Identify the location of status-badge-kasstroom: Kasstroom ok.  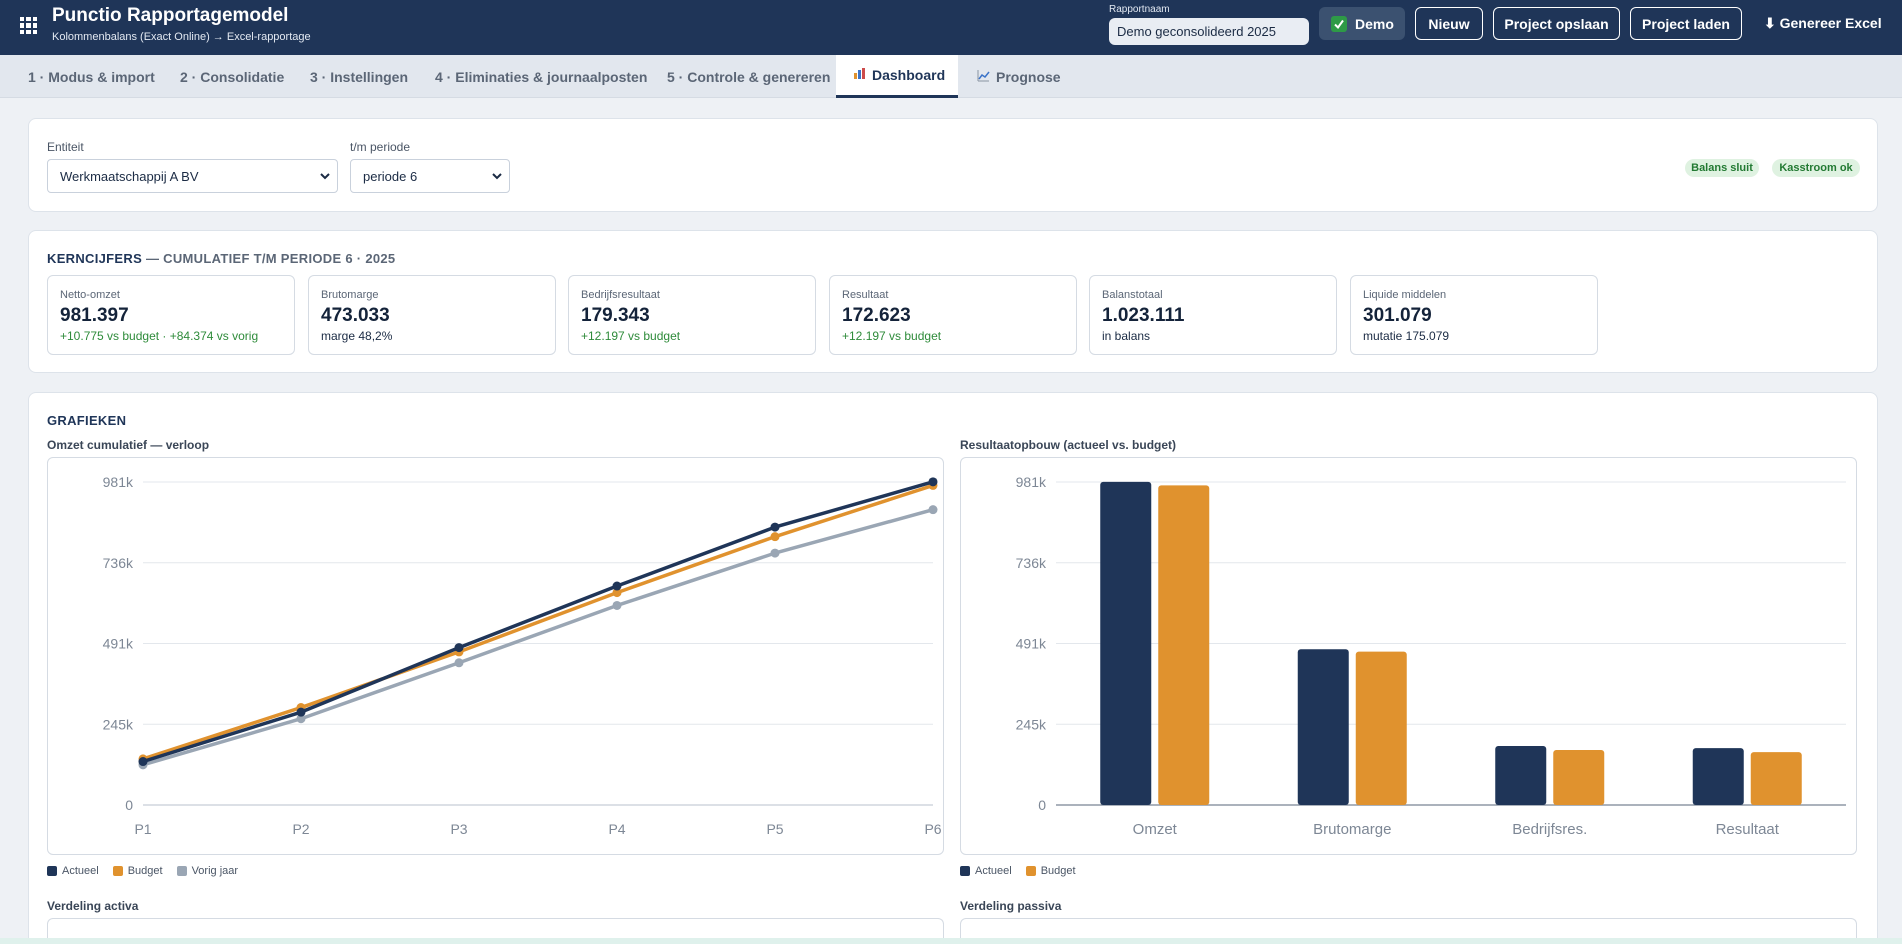
(1816, 168).